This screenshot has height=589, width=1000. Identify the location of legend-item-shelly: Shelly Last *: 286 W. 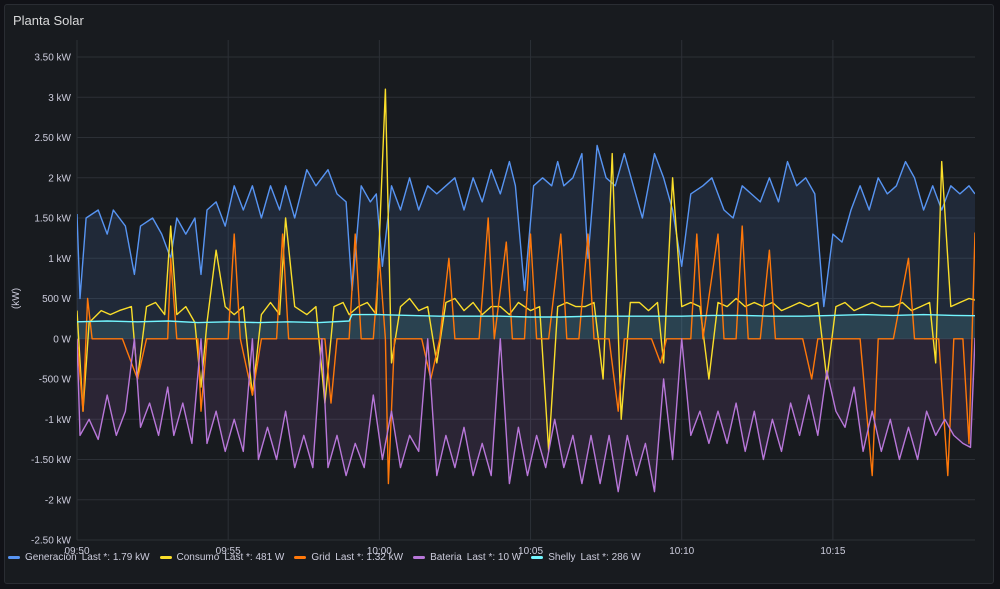
(586, 557).